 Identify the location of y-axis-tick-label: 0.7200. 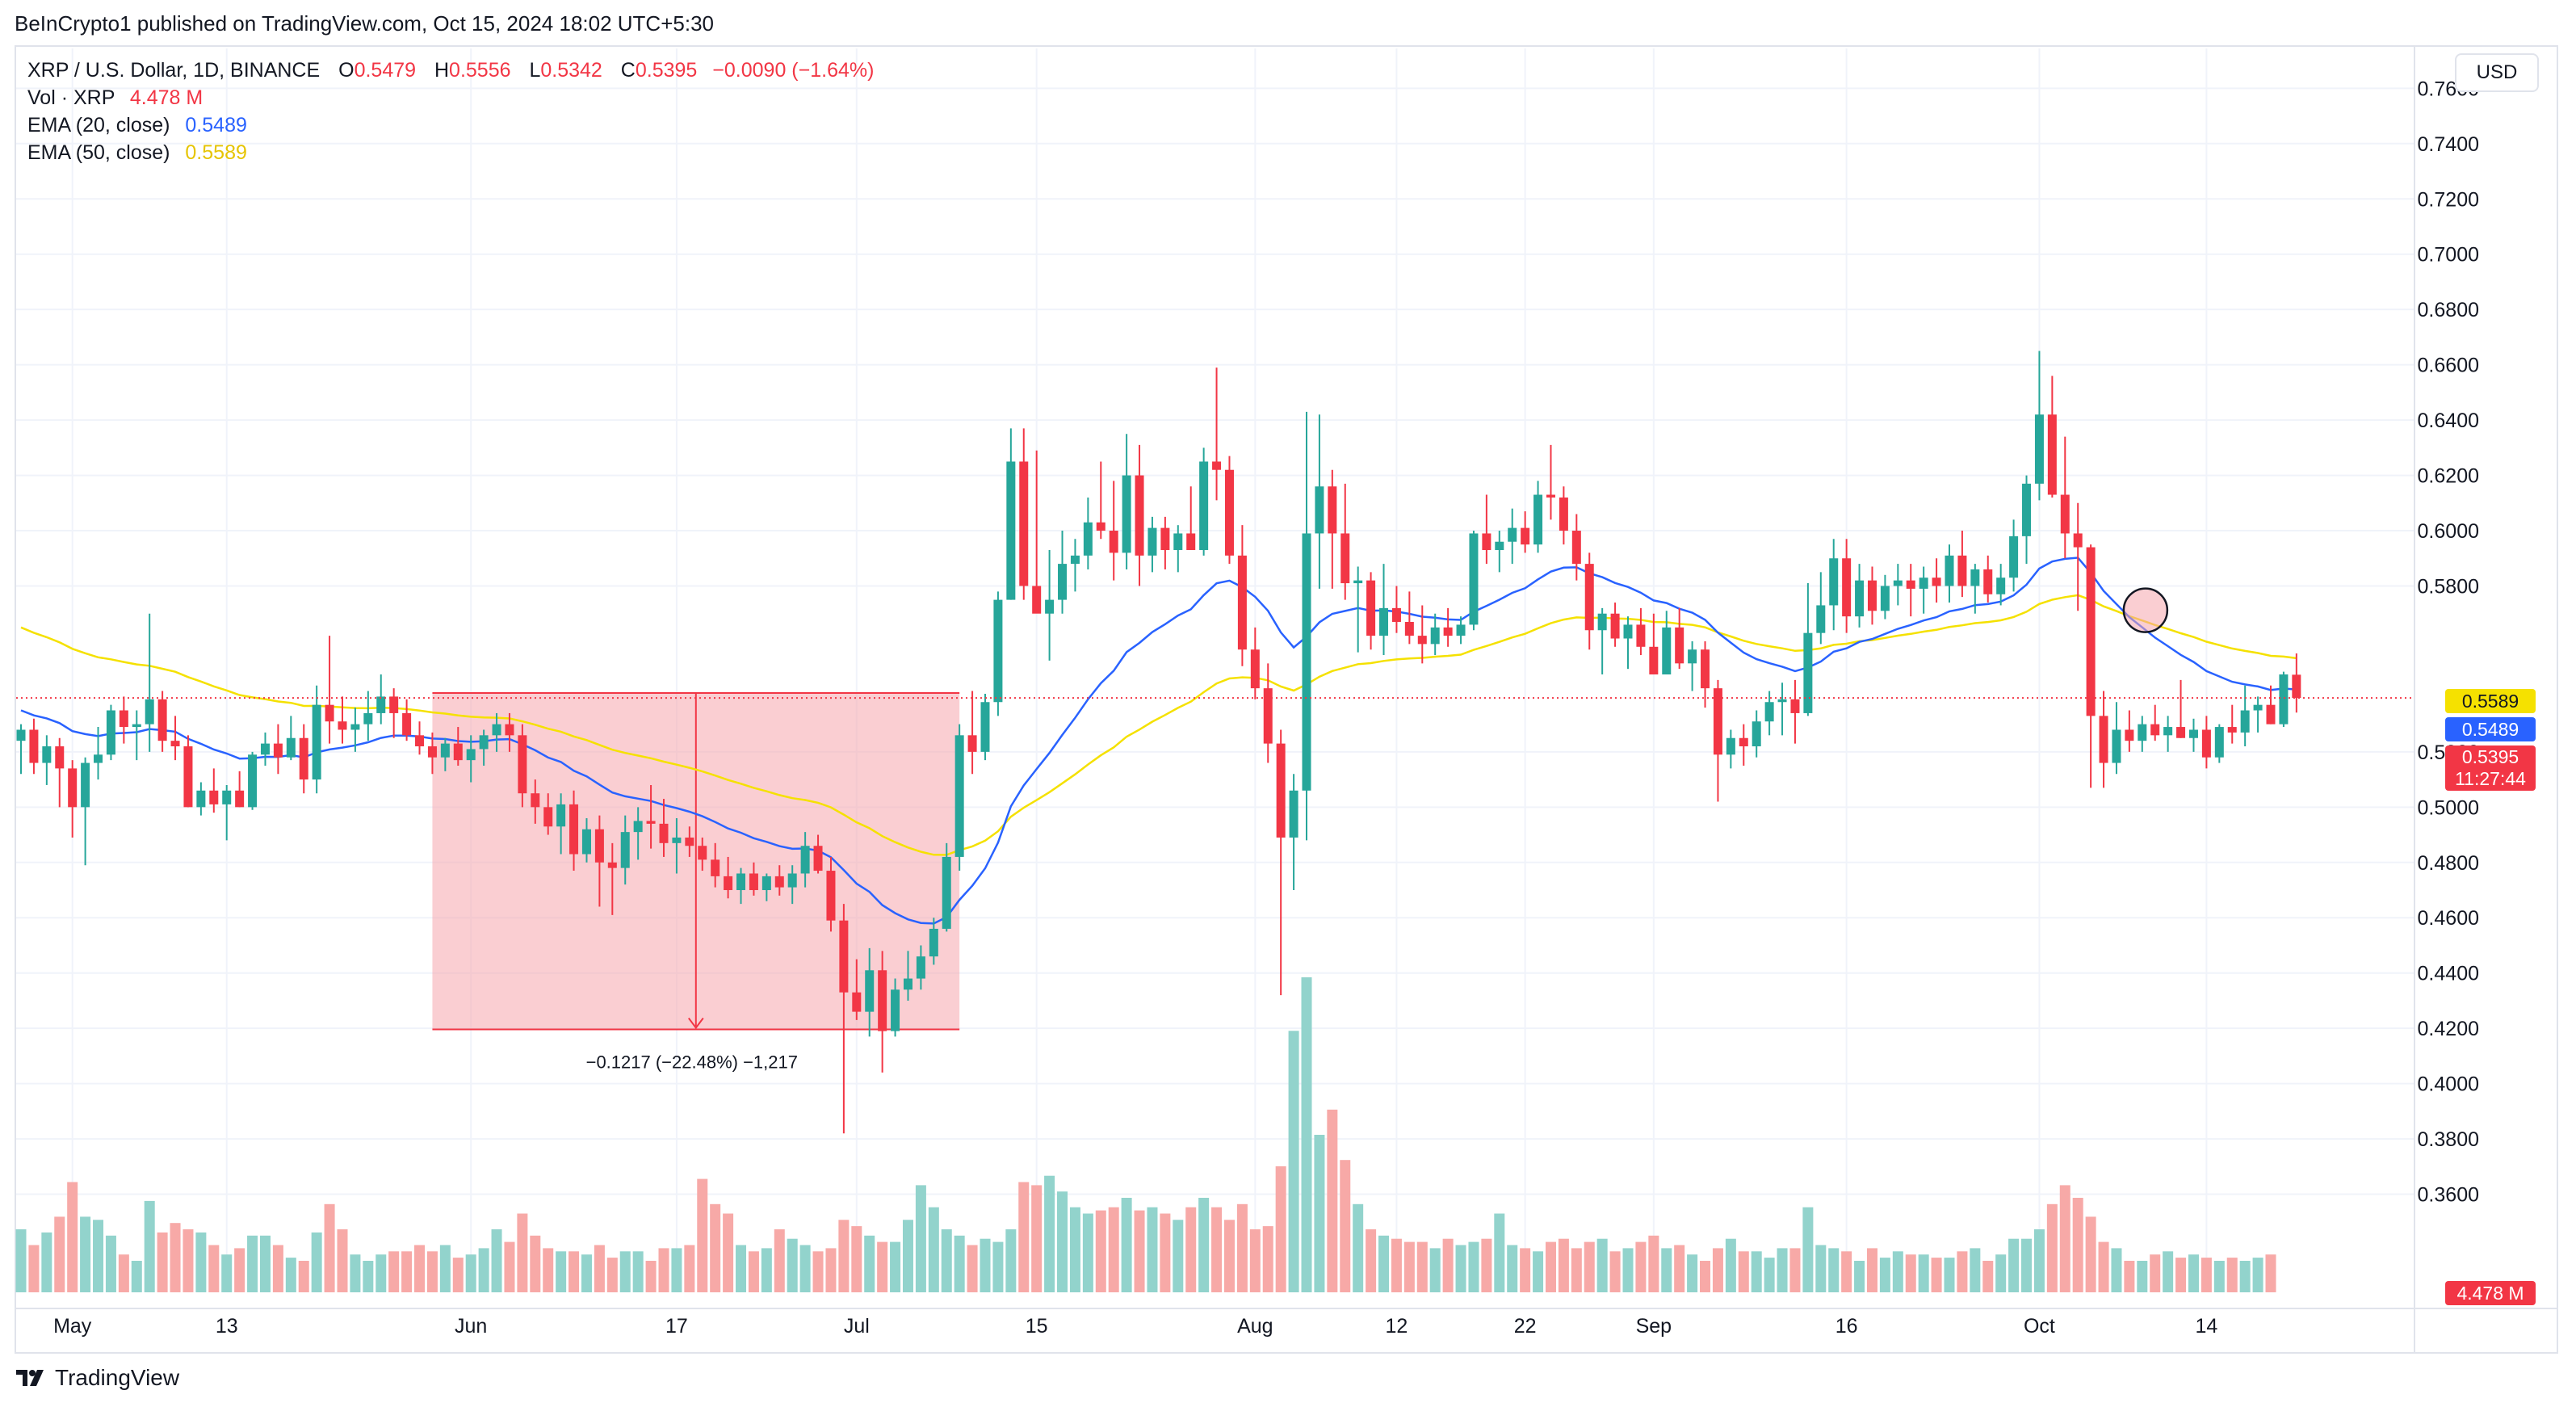
(2448, 199).